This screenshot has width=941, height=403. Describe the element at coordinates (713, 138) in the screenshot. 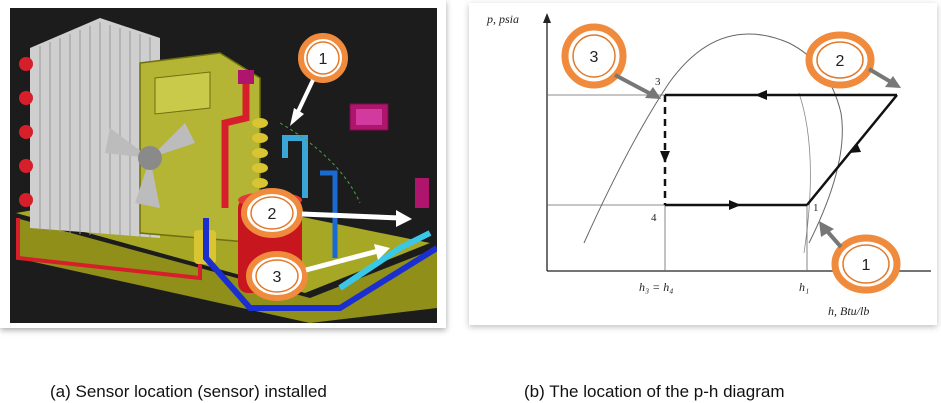

I see `saturation-dome` at that location.